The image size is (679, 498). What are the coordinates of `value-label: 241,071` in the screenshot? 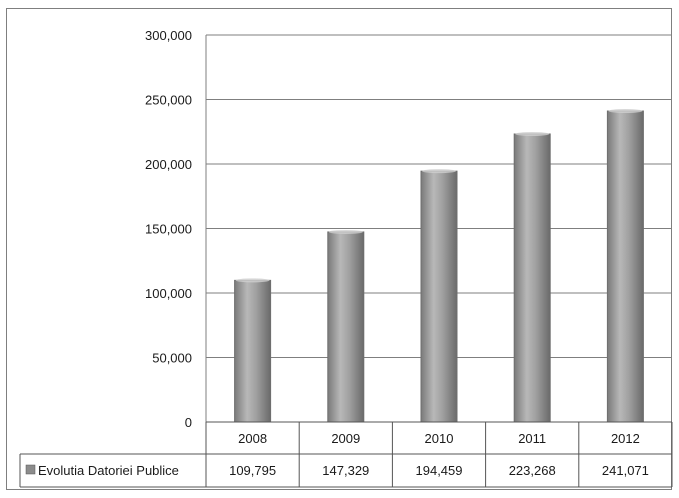 It's located at (625, 470).